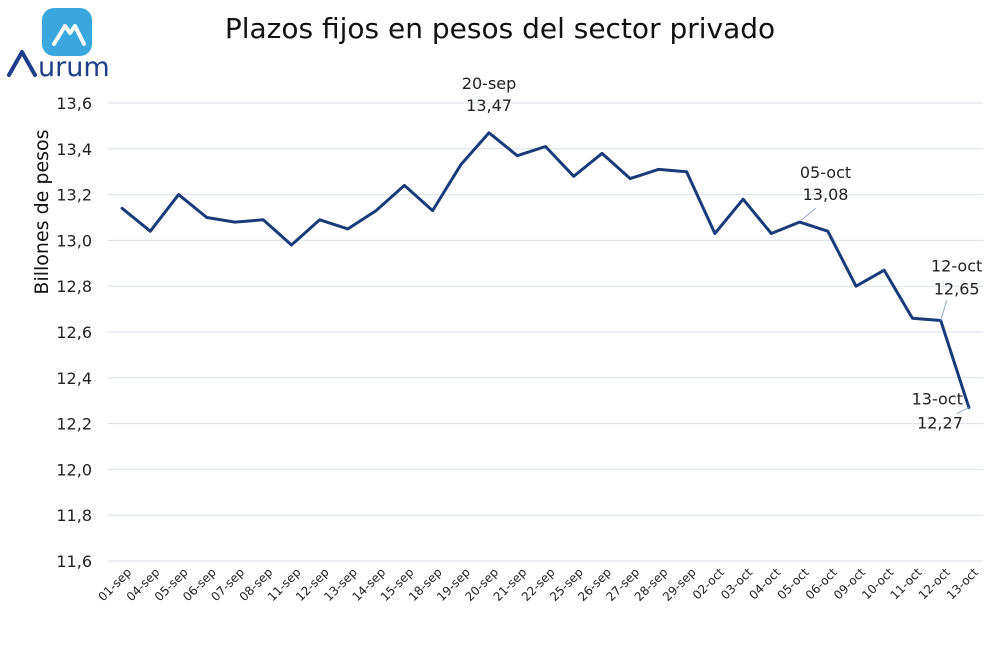 This screenshot has height=657, width=1000. I want to click on y-tick-label: 12,8, so click(74, 286).